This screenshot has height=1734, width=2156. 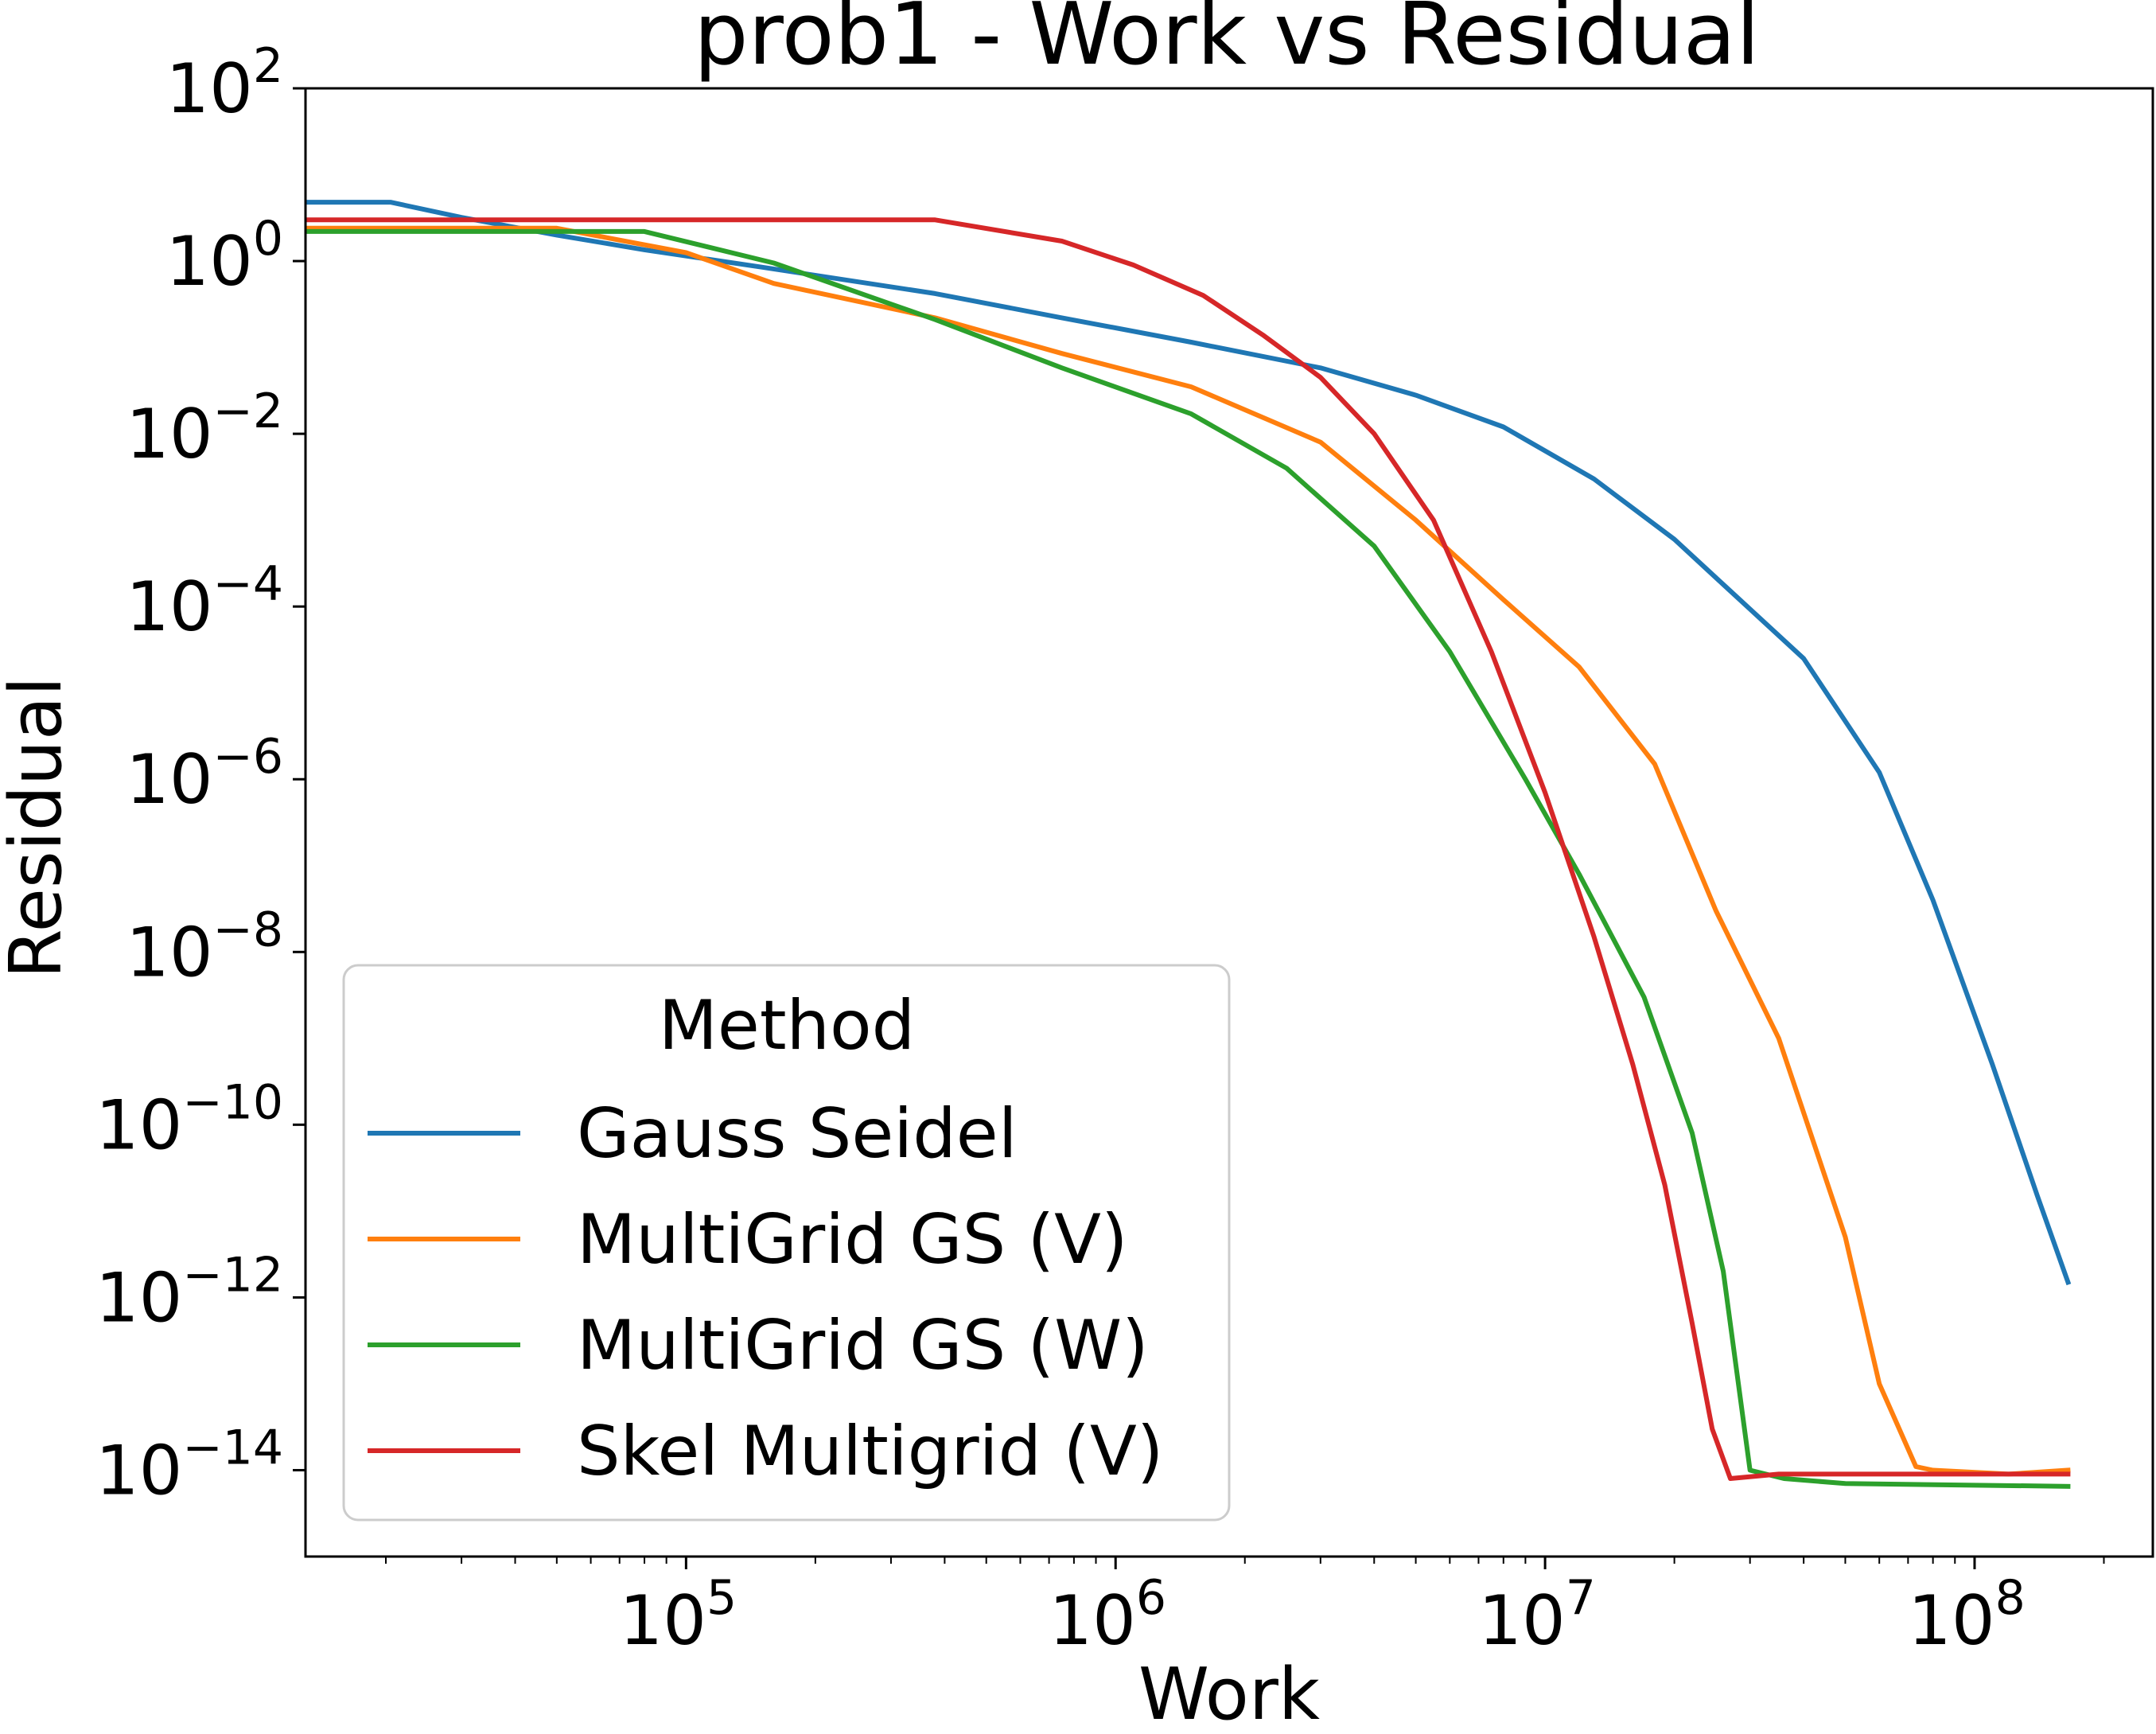 I want to click on x-axis-label: Work, so click(x=1229, y=1693).